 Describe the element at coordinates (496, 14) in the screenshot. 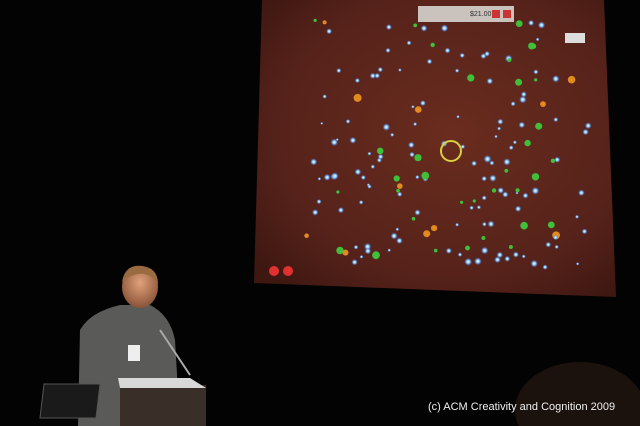

I see `toolbar-button` at that location.